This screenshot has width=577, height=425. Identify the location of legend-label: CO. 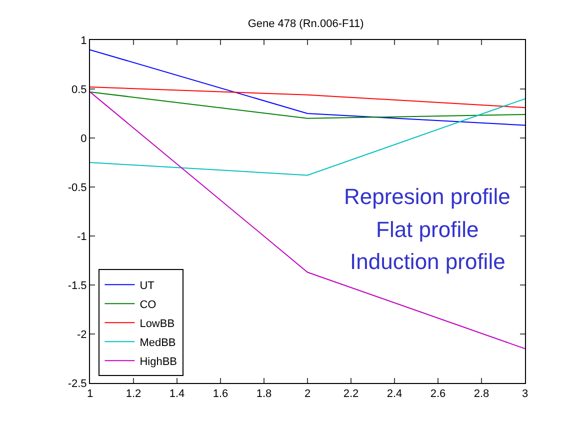
(148, 304).